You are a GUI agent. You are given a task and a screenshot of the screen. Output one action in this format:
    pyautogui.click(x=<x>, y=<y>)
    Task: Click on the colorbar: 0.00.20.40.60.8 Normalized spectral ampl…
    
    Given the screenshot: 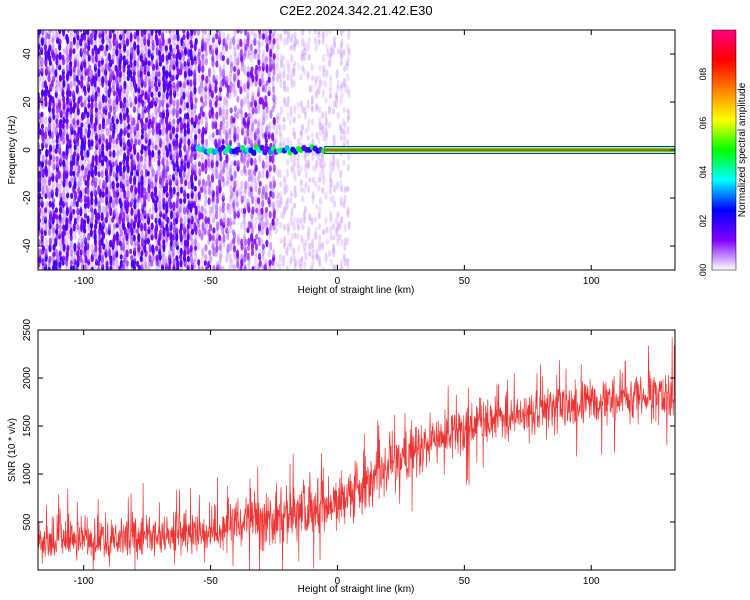 What is the action you would take?
    pyautogui.click(x=723, y=152)
    